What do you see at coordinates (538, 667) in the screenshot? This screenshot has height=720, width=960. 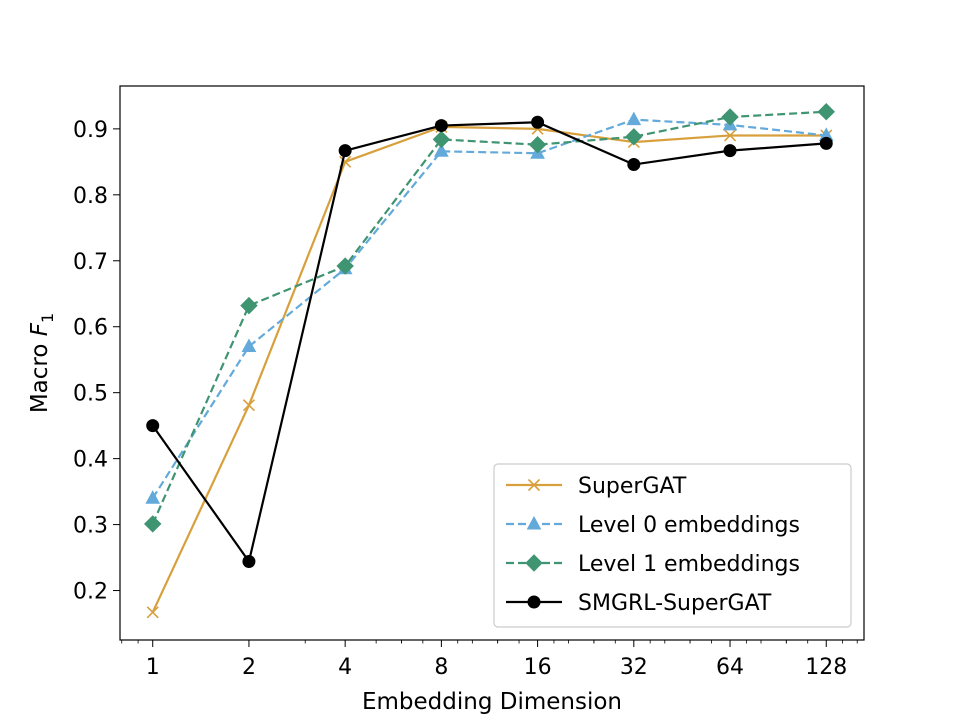 I see `x-tick-label: 16` at bounding box center [538, 667].